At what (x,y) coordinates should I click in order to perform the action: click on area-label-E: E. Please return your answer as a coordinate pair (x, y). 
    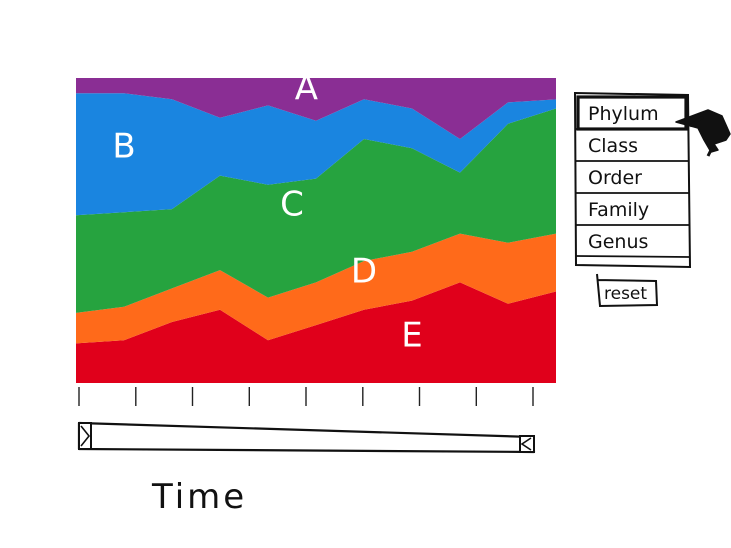
    Looking at the image, I should click on (411, 335).